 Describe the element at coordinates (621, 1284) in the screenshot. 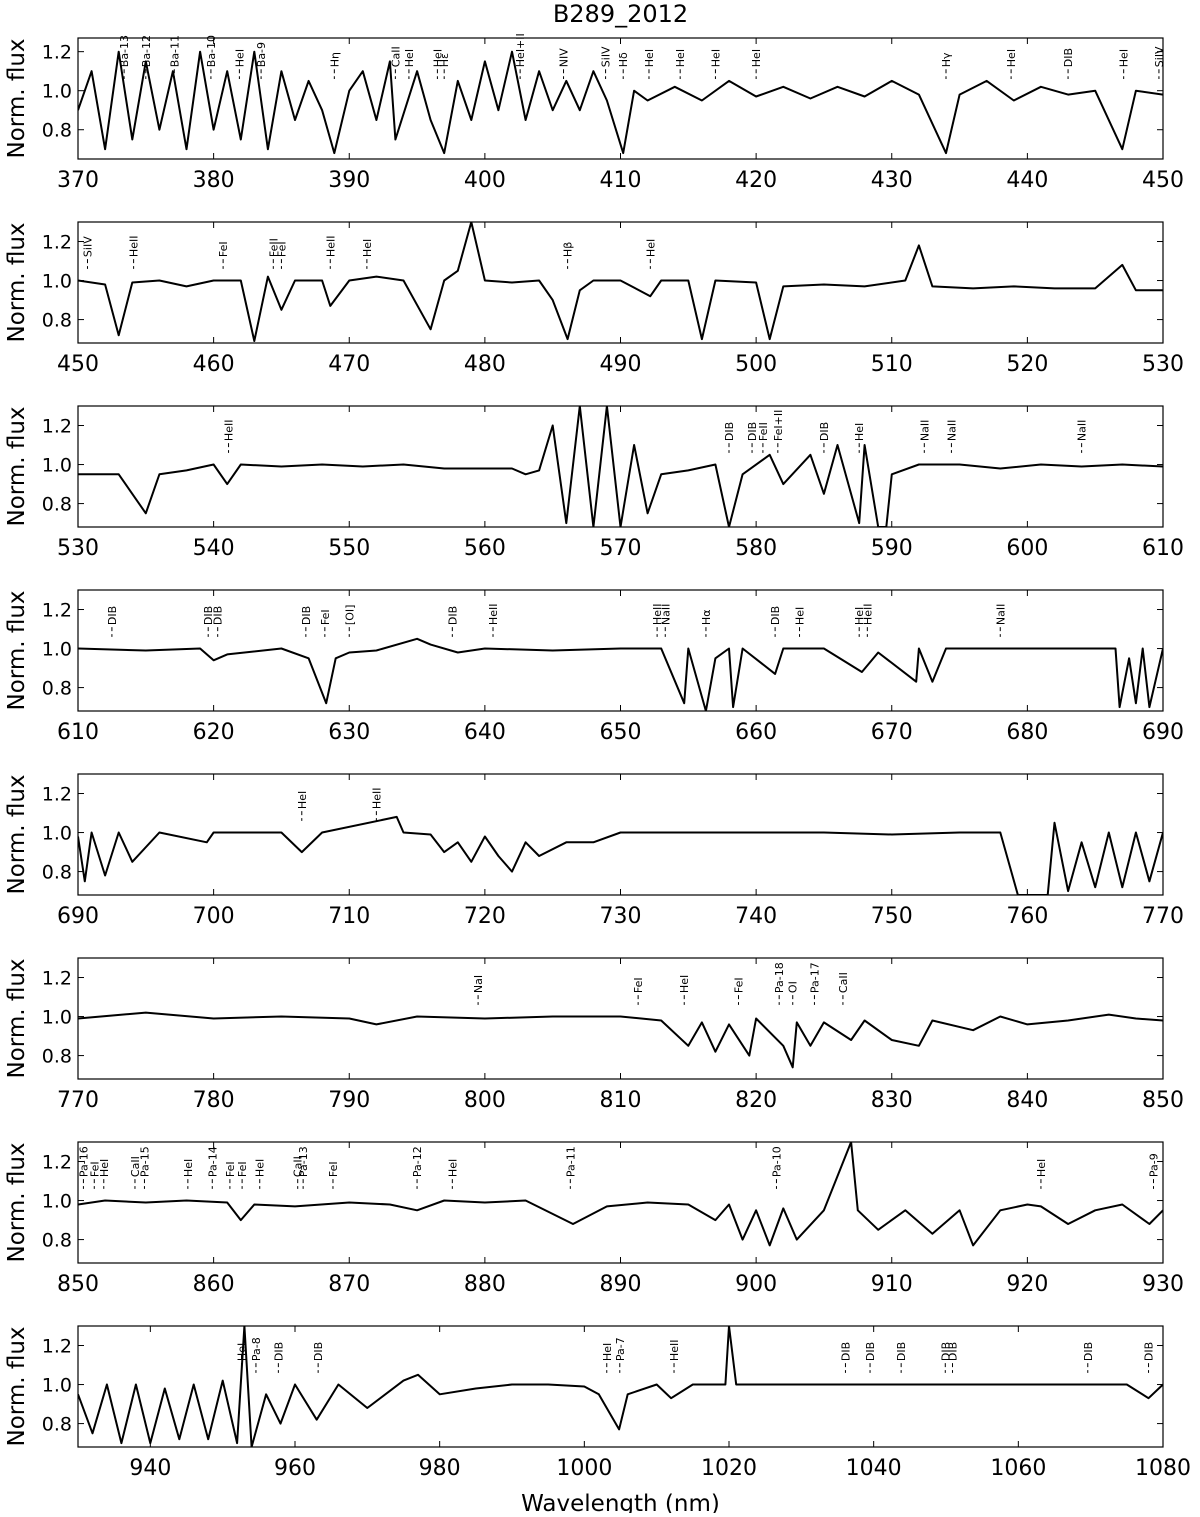

I see `x-tick-label: 890` at that location.